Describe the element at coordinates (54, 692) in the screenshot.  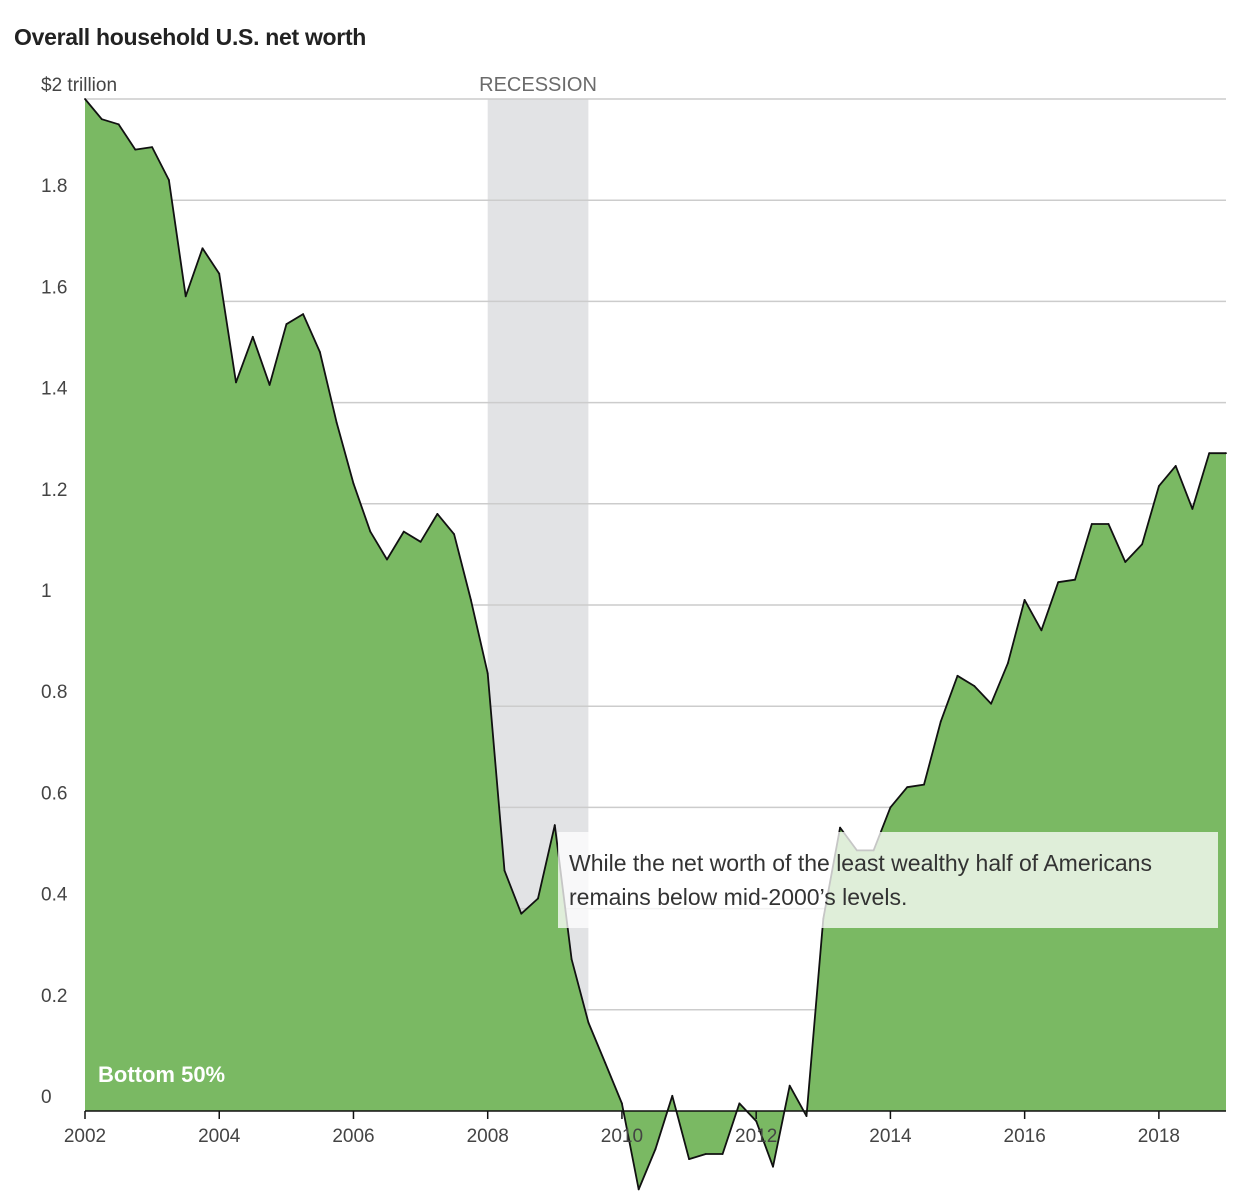
I see `y-tick-label: 0.8` at that location.